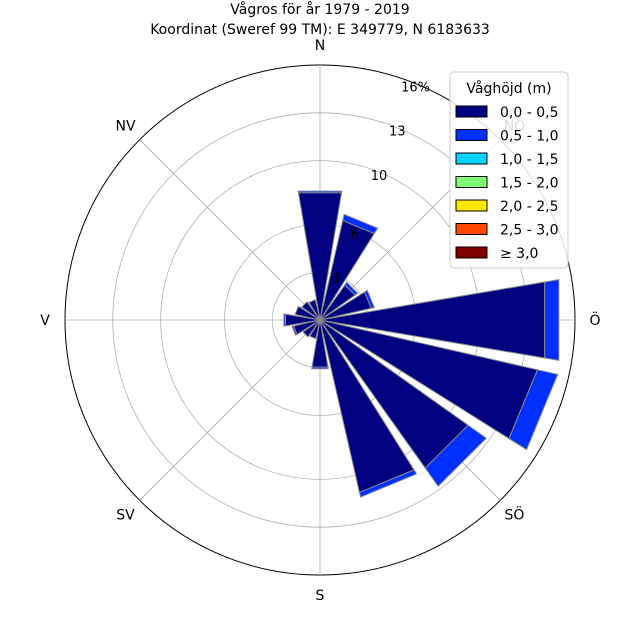 This screenshot has width=640, height=640. Describe the element at coordinates (319, 9) in the screenshot. I see `chart-title: Vågros för år 1979 - 2019` at that location.